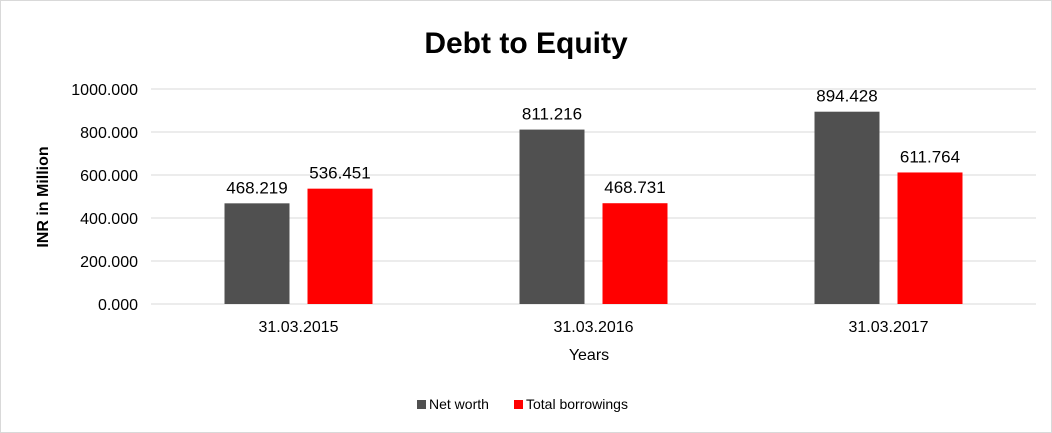 This screenshot has width=1052, height=433. Describe the element at coordinates (118, 305) in the screenshot. I see `y-tick-label: 0.000` at that location.